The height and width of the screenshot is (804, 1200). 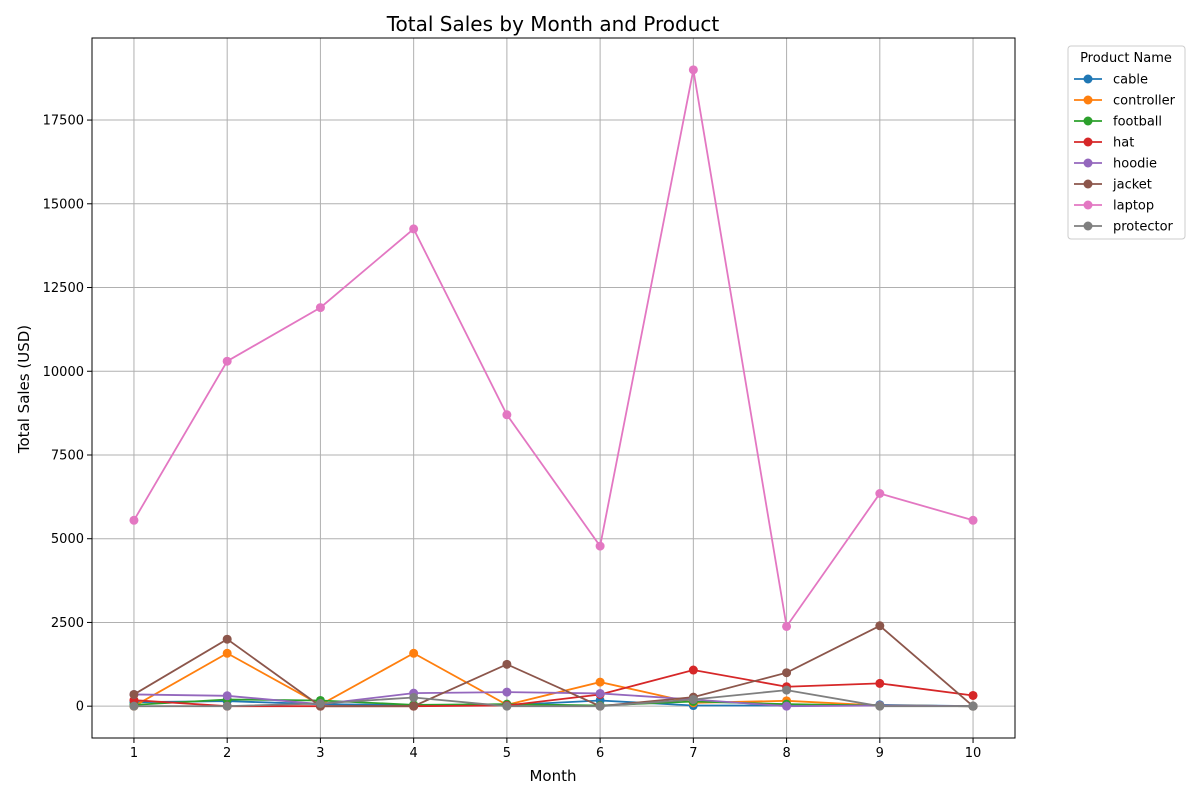 I want to click on legend-label: protector, so click(x=1143, y=227).